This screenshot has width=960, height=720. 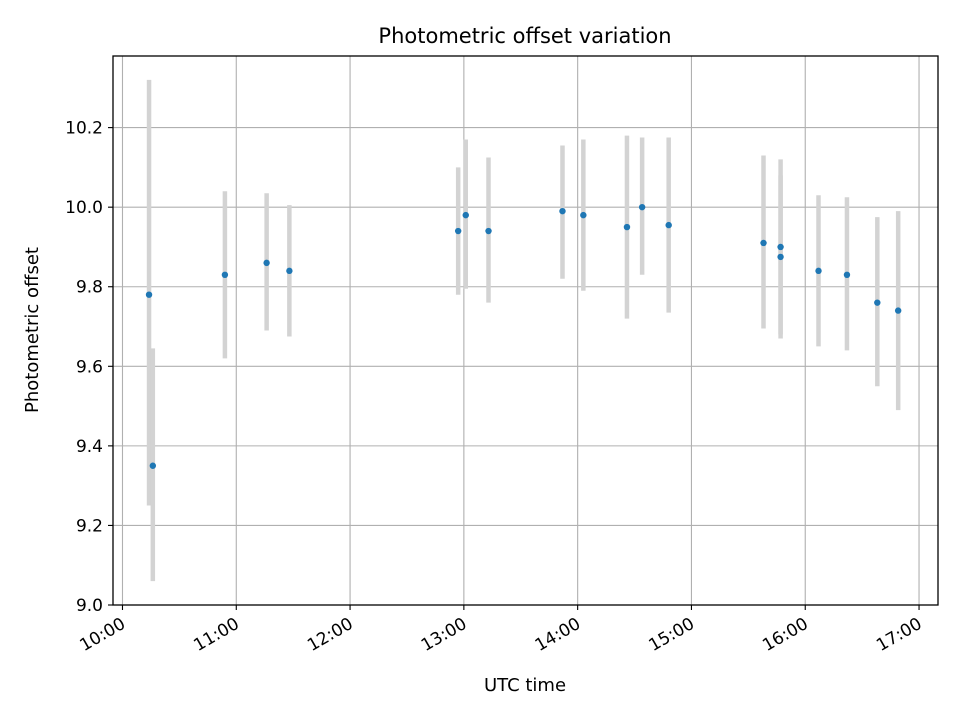 I want to click on y-tick-label: 9.2, so click(x=89, y=526).